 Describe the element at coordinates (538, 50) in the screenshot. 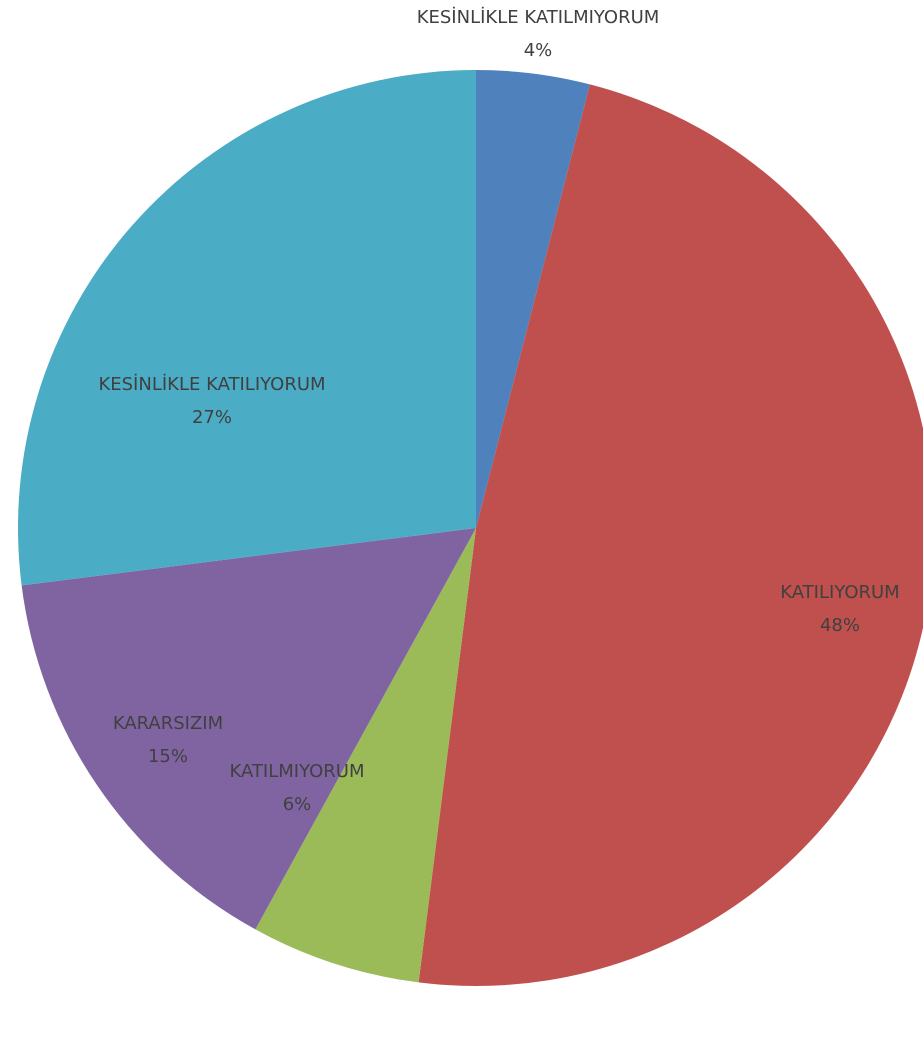

I see `value-label: 4%` at that location.